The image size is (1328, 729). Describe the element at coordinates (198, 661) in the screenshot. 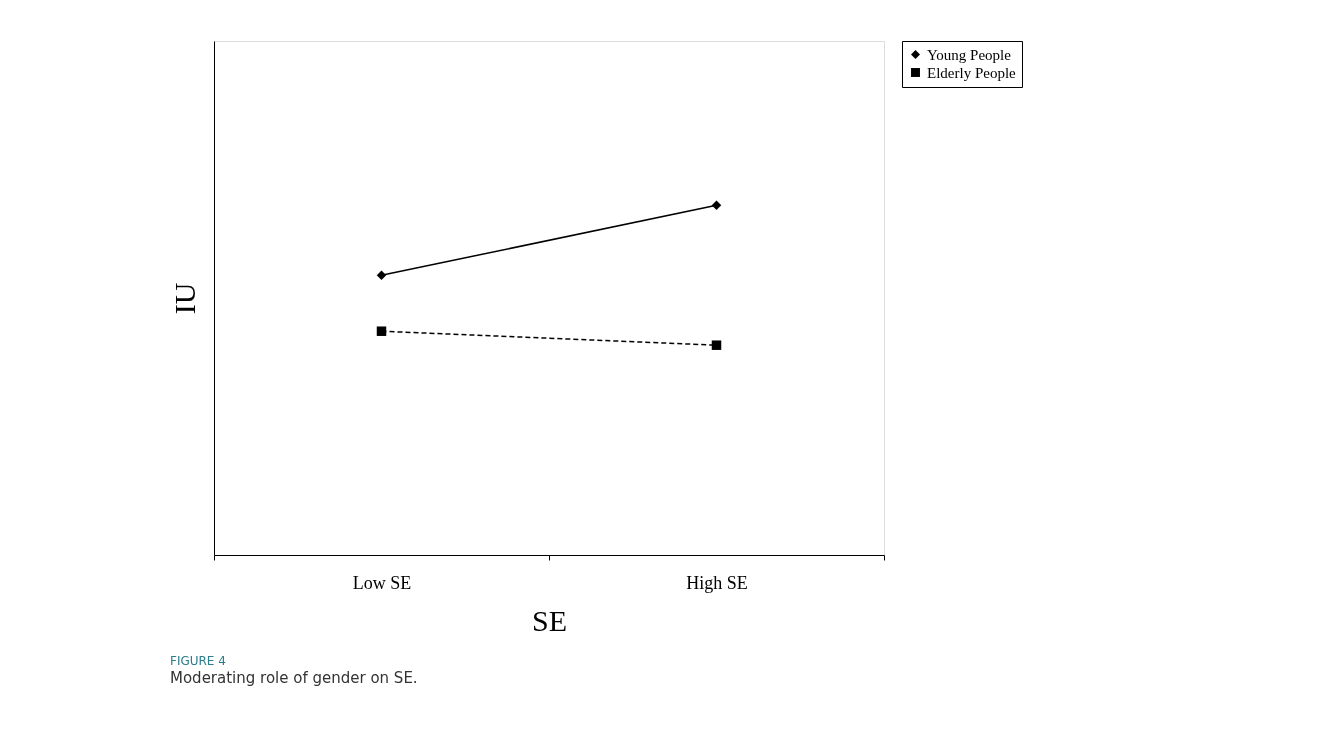

I see `caption: FIGURE 4` at that location.